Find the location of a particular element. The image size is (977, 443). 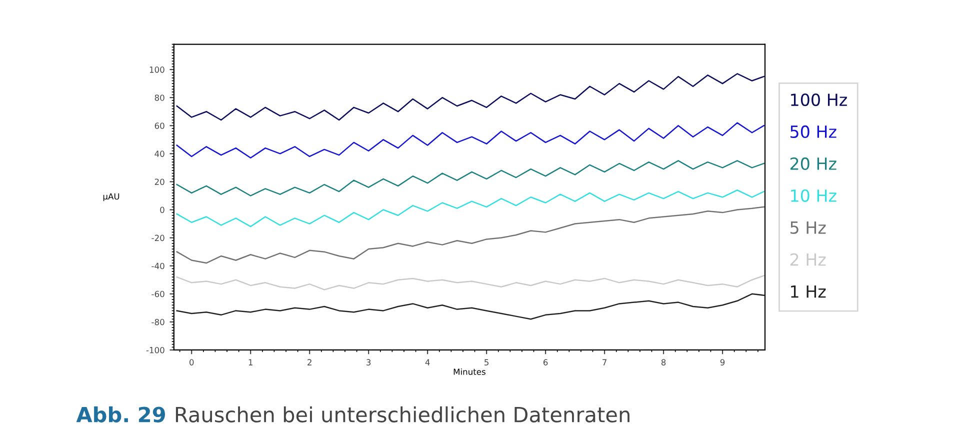

x-tick-label: 9 is located at coordinates (722, 362).